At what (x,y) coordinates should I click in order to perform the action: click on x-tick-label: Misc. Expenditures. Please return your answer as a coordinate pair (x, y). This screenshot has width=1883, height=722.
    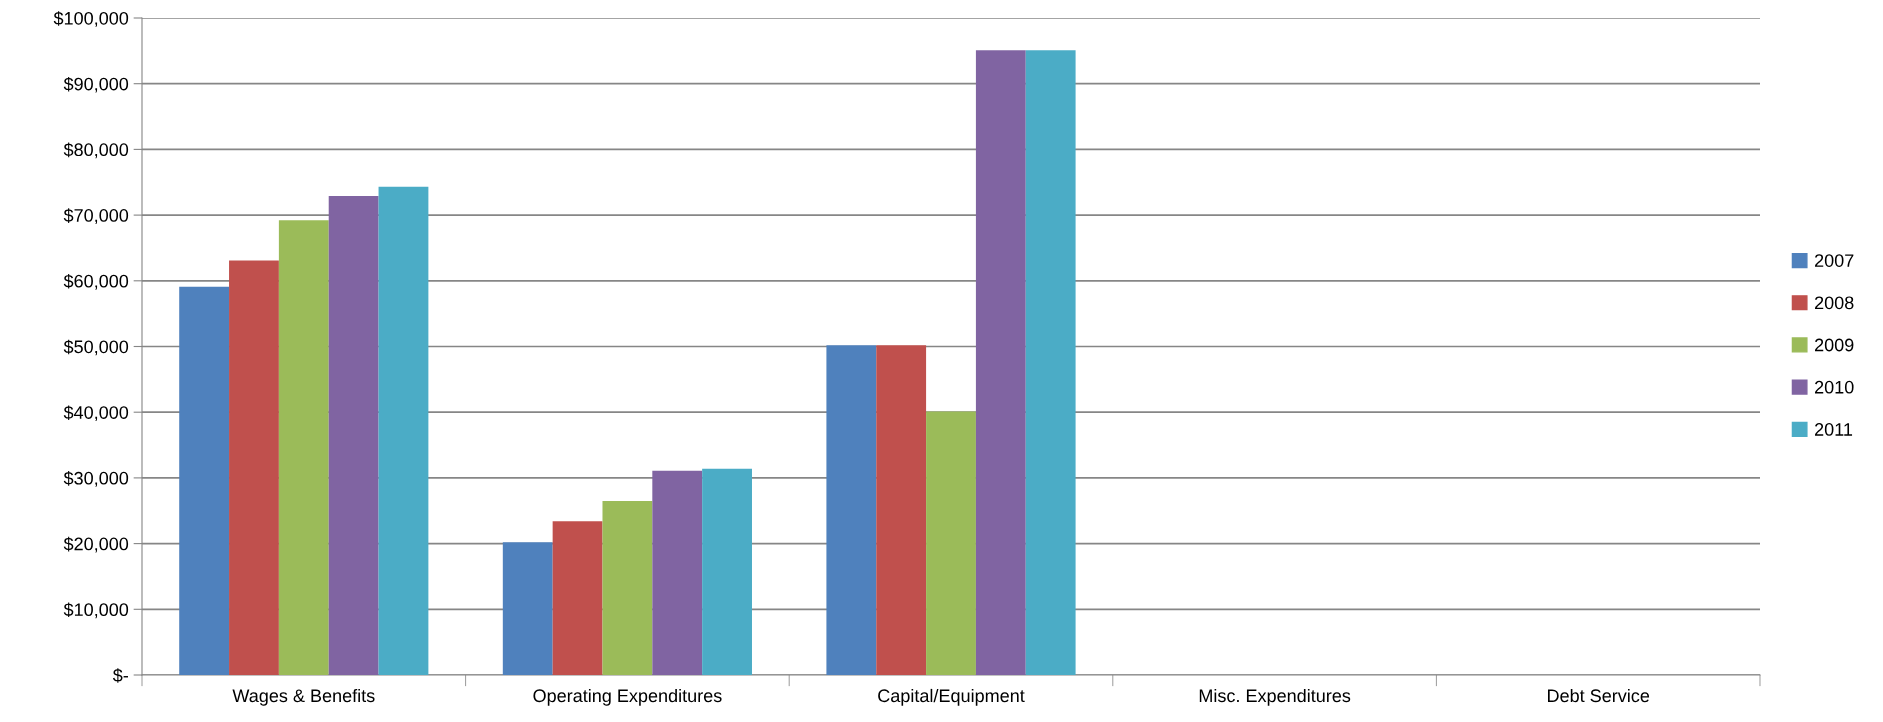
    Looking at the image, I should click on (1275, 697).